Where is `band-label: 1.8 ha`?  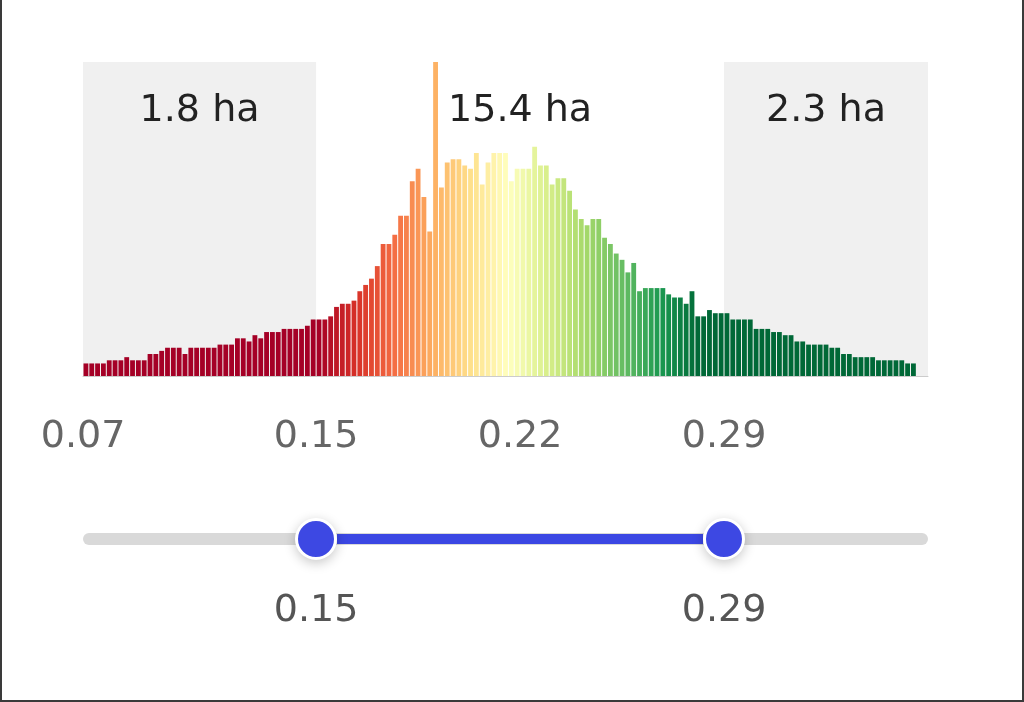
band-label: 1.8 ha is located at coordinates (199, 108).